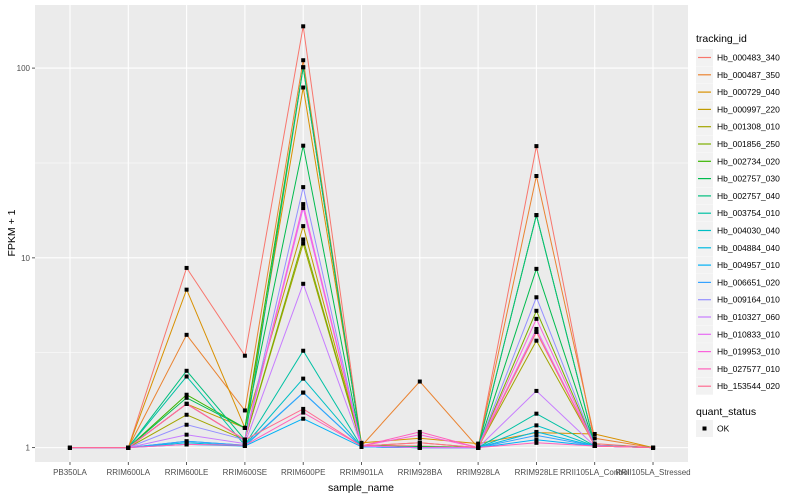 The image size is (800, 500). I want to click on legend-label: Hb_027577_010, so click(748, 369).